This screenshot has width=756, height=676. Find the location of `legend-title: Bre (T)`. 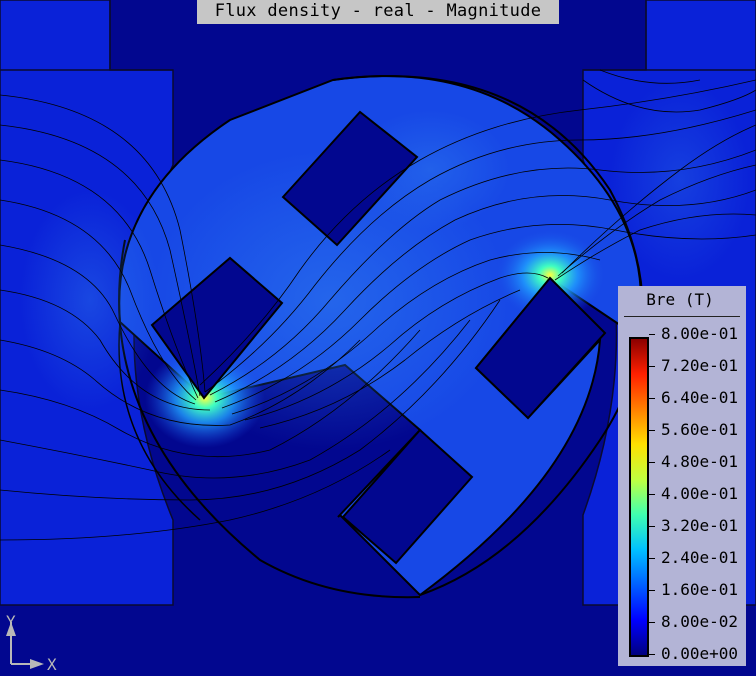

legend-title: Bre (T) is located at coordinates (680, 299).